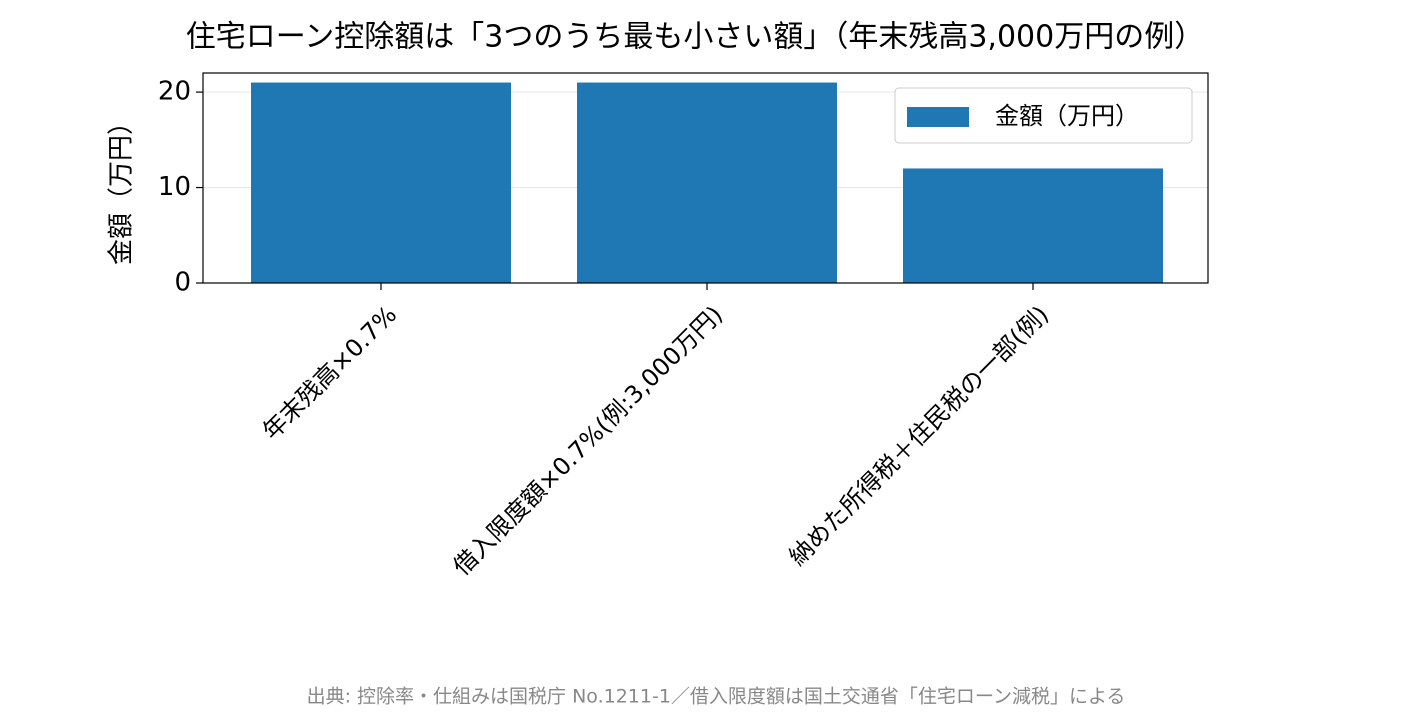 The image size is (1413, 725). Describe the element at coordinates (695, 37) in the screenshot. I see `chart-title: 住宅ローン控除額は「3つのうち最も小さい額」（年末残高3,000万円の例）` at that location.